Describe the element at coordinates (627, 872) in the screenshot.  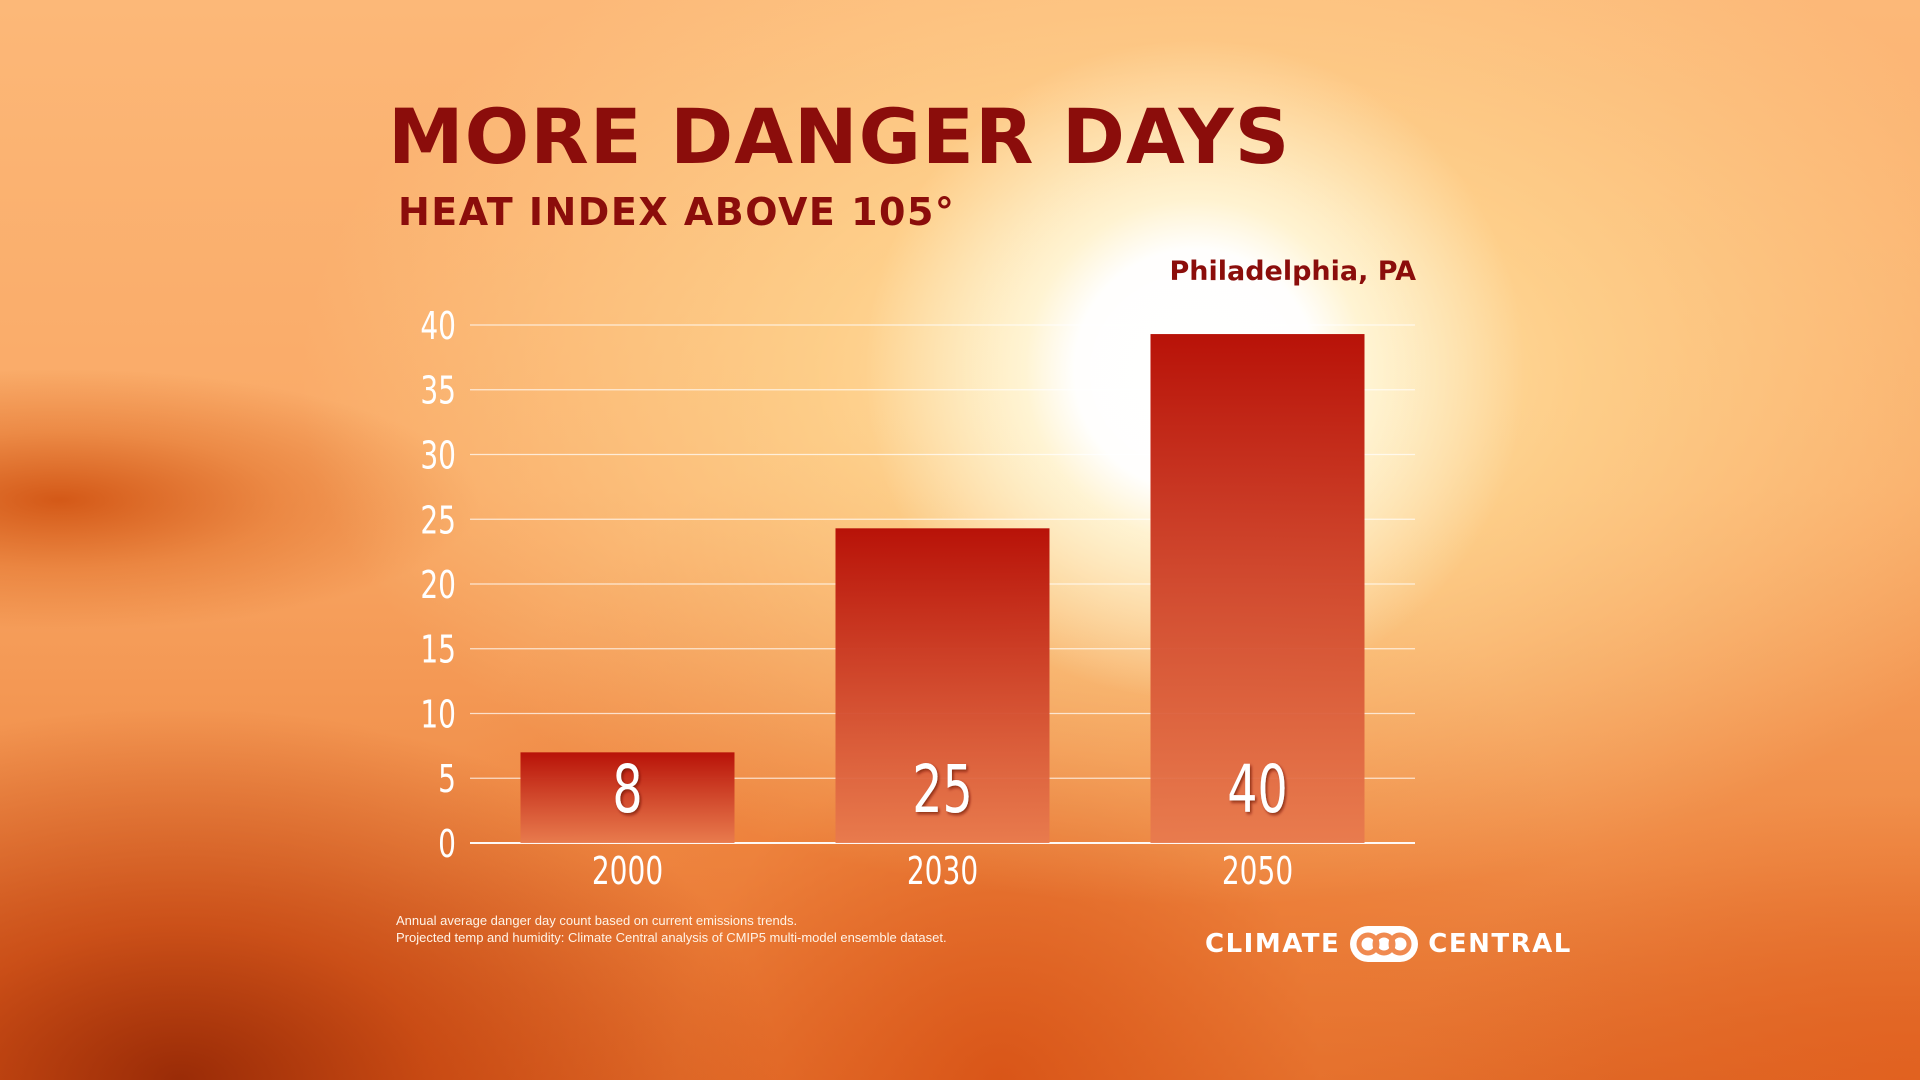
I see `x-tick-label-2000: 2000` at that location.